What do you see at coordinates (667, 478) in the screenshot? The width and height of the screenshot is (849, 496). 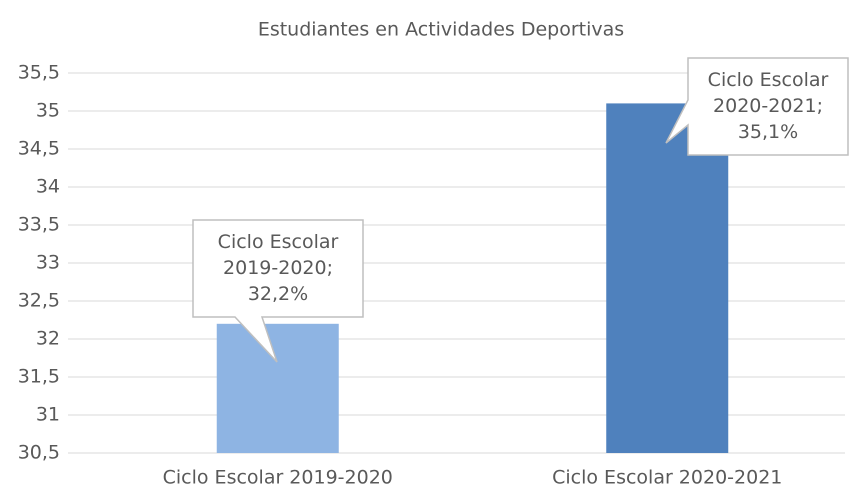 I see `x-tick-label: Ciclo Escolar 2020-2021` at bounding box center [667, 478].